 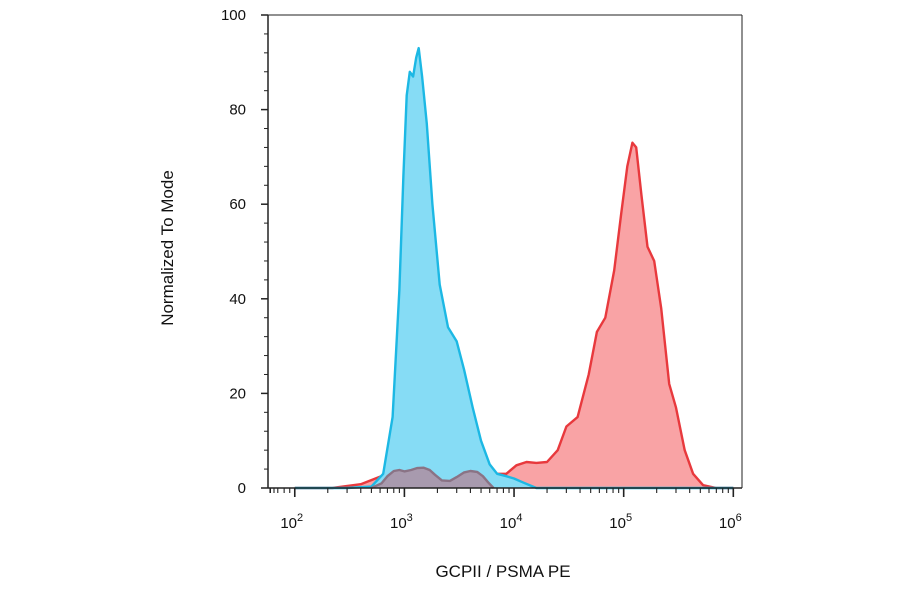 I want to click on y-tick-label: 0, so click(x=242, y=488).